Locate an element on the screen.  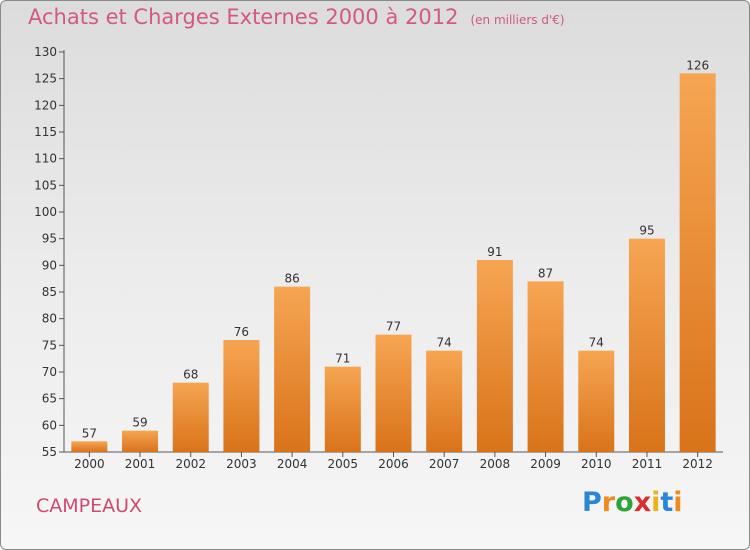
logo-letter: r is located at coordinates (608, 502).